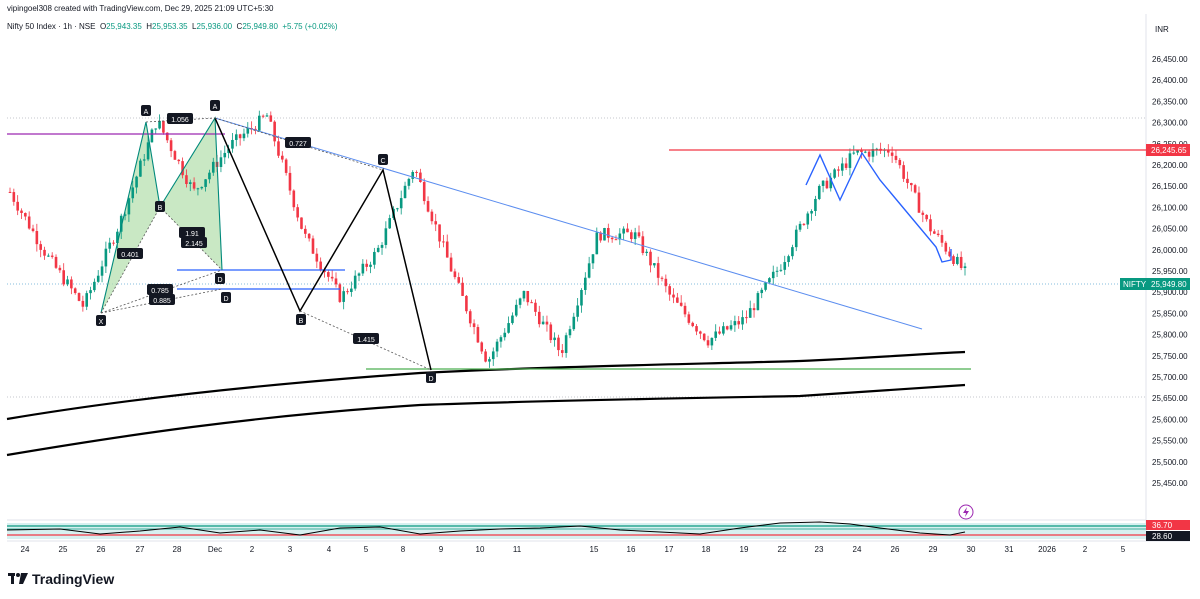 The height and width of the screenshot is (599, 1200). Describe the element at coordinates (1170, 271) in the screenshot. I see `price-tick: 25,950.00` at that location.